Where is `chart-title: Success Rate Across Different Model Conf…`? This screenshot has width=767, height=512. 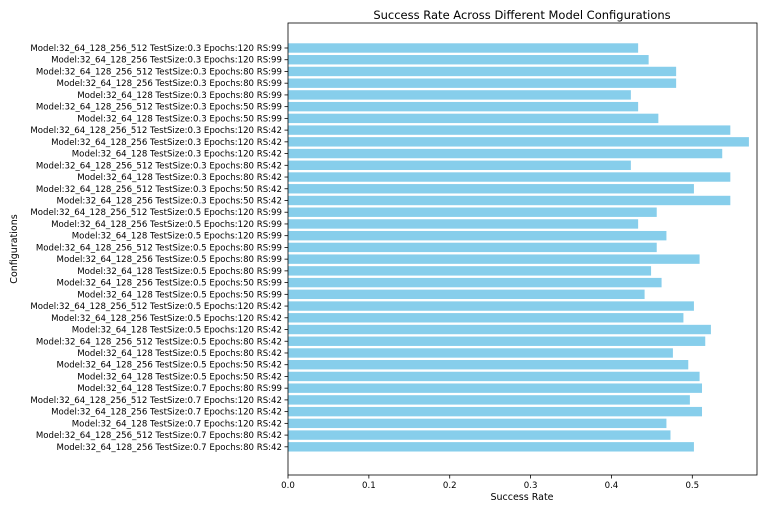 chart-title: Success Rate Across Different Model Conf… is located at coordinates (521, 15).